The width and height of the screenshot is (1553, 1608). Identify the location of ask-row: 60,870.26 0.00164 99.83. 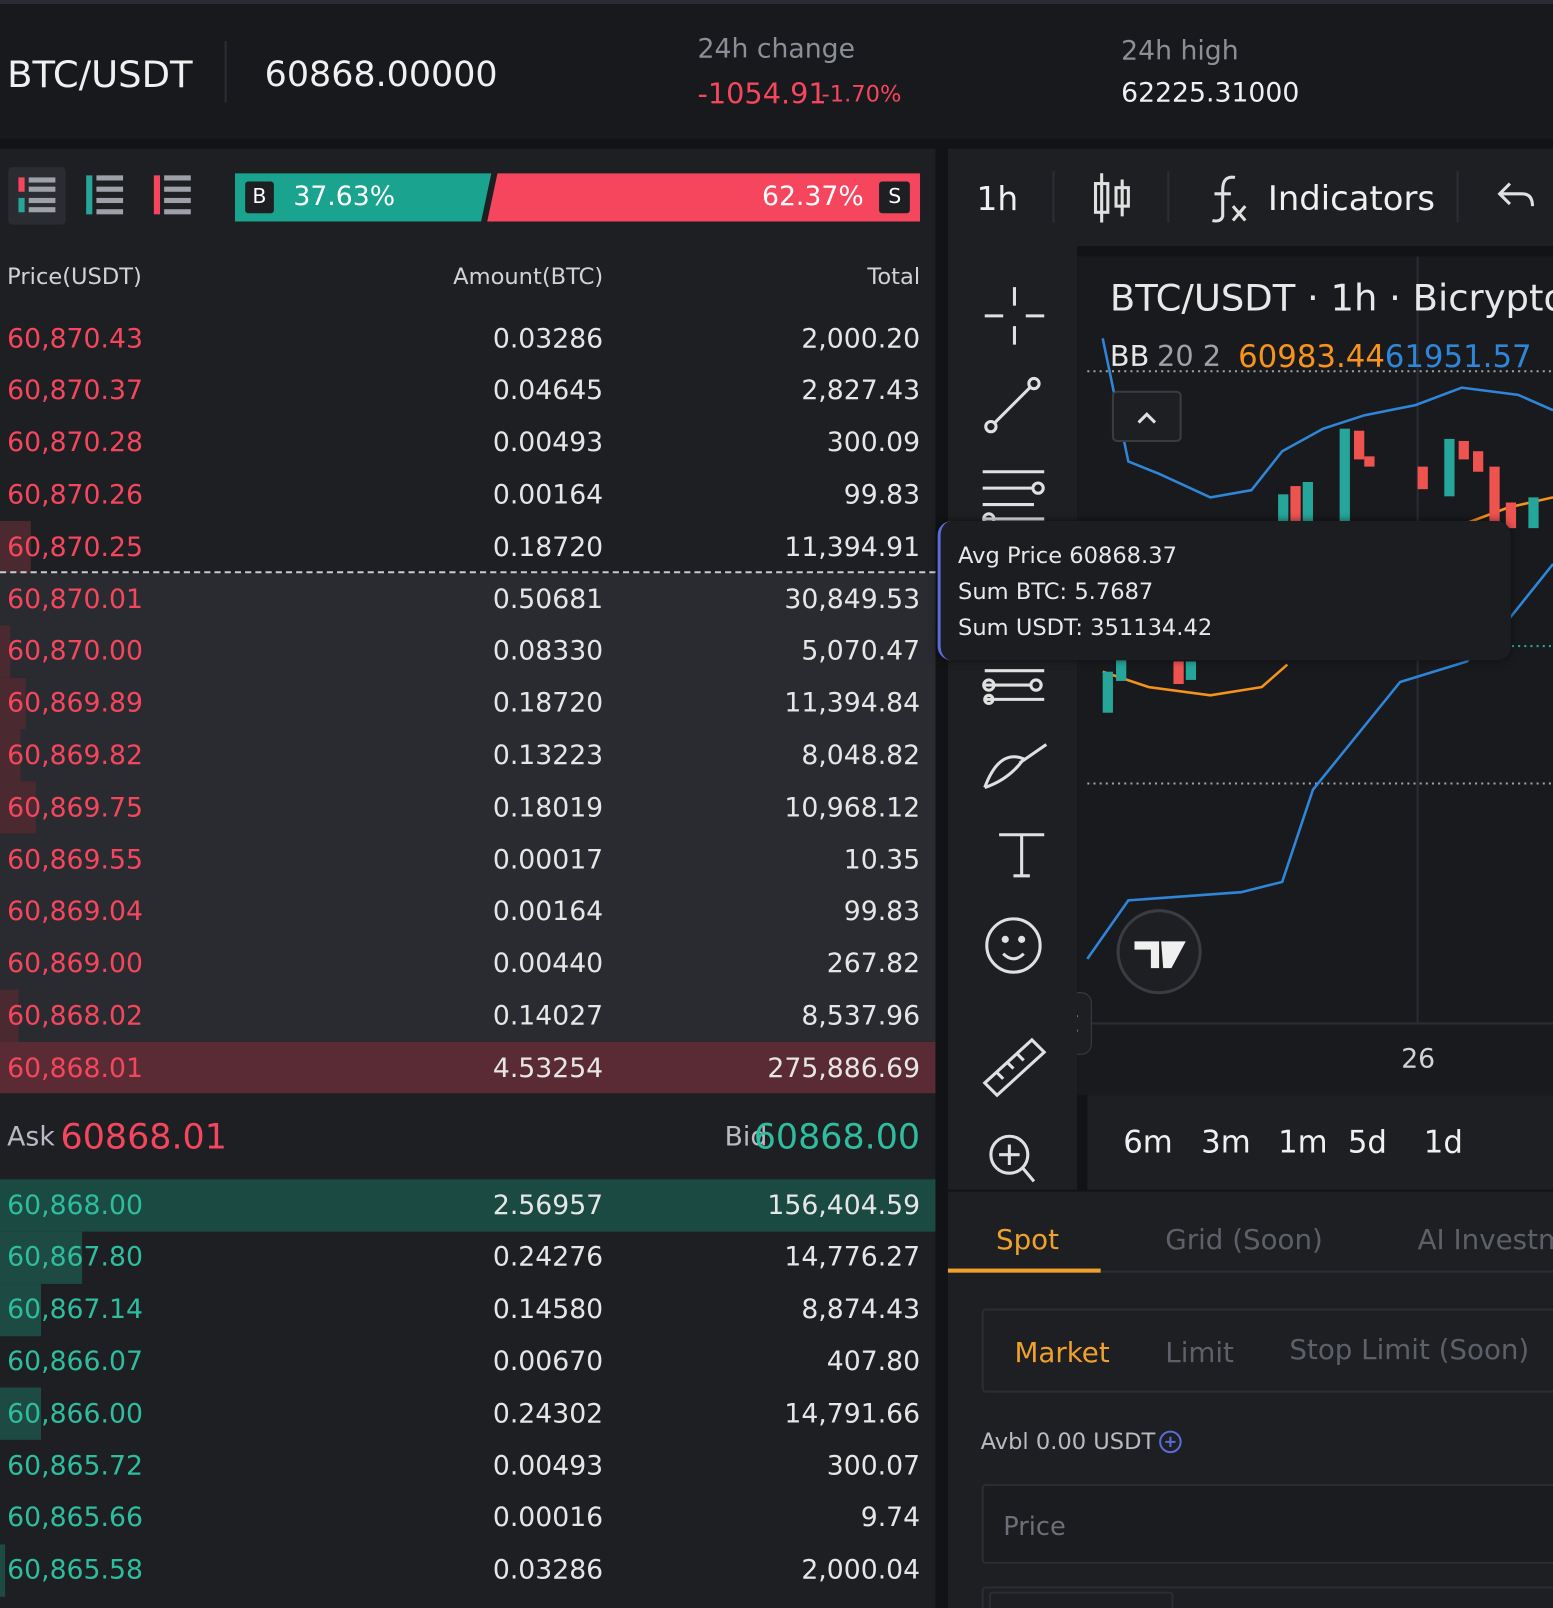
(467, 495).